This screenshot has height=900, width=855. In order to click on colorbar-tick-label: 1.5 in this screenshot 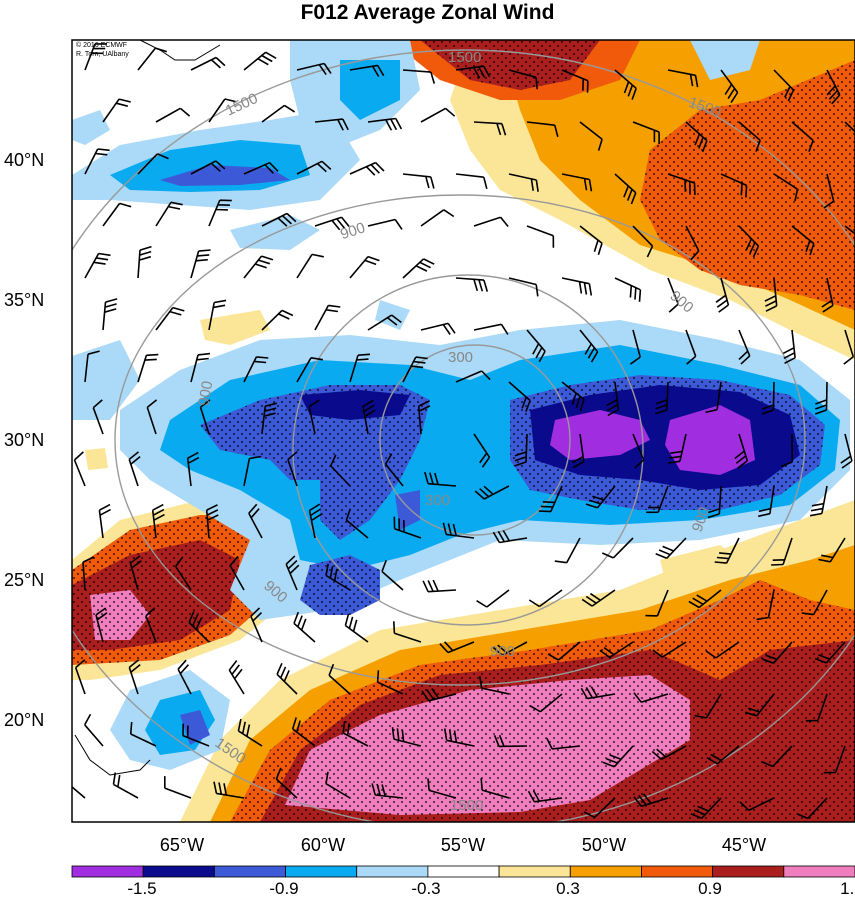, I will do `click(847, 888)`.